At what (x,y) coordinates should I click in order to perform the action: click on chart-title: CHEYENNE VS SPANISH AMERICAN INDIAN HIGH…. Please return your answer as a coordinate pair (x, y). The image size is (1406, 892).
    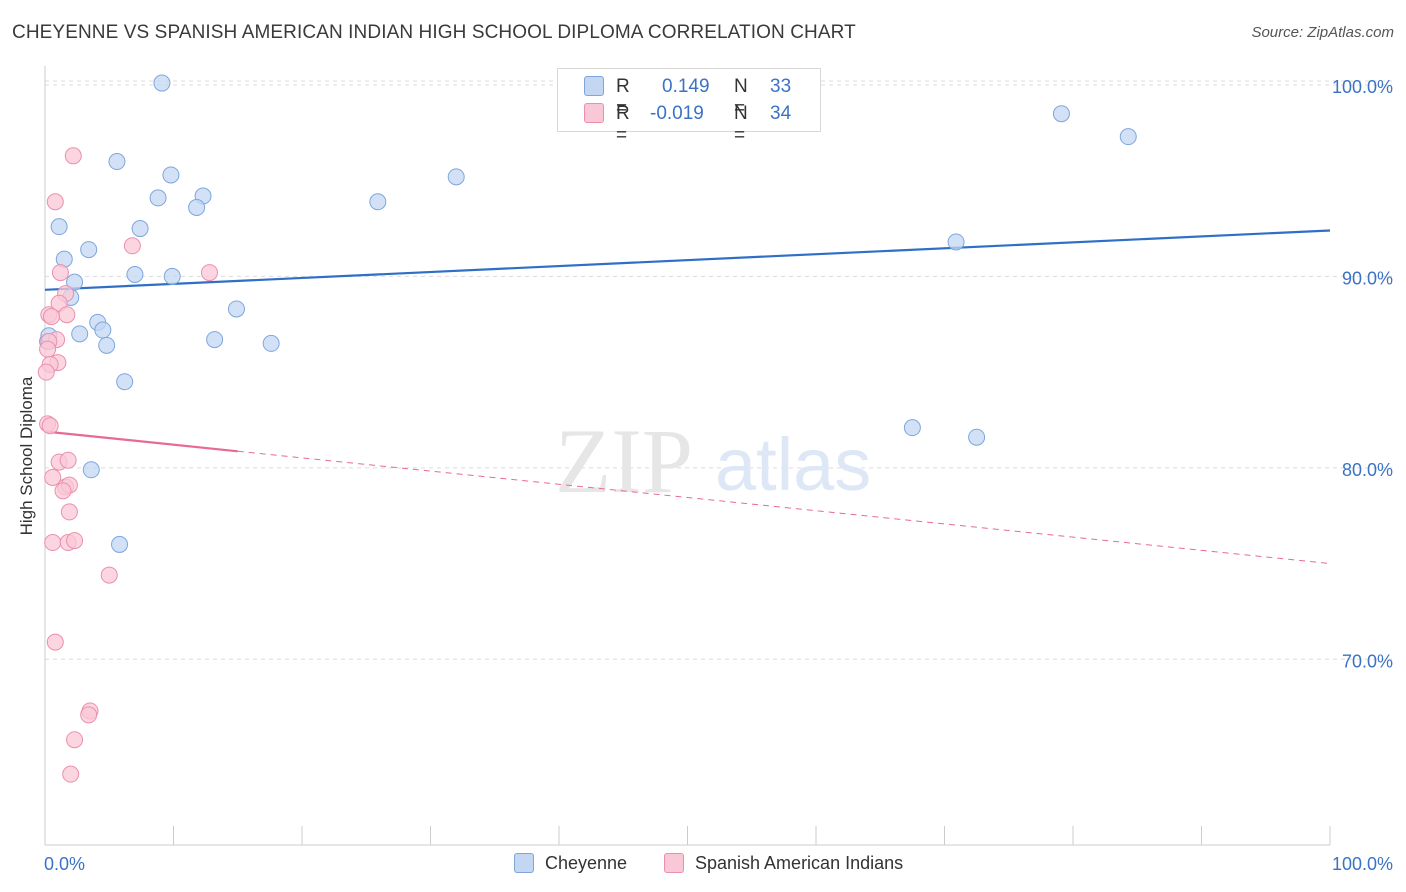
    Looking at the image, I should click on (434, 32).